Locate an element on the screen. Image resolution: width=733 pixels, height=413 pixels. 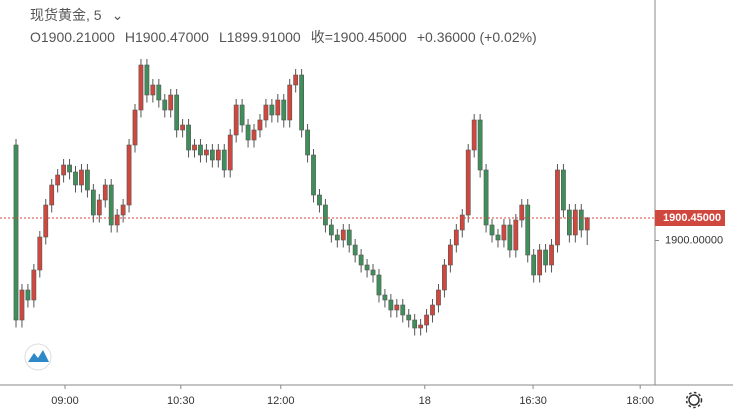
logo-icon is located at coordinates (38, 356).